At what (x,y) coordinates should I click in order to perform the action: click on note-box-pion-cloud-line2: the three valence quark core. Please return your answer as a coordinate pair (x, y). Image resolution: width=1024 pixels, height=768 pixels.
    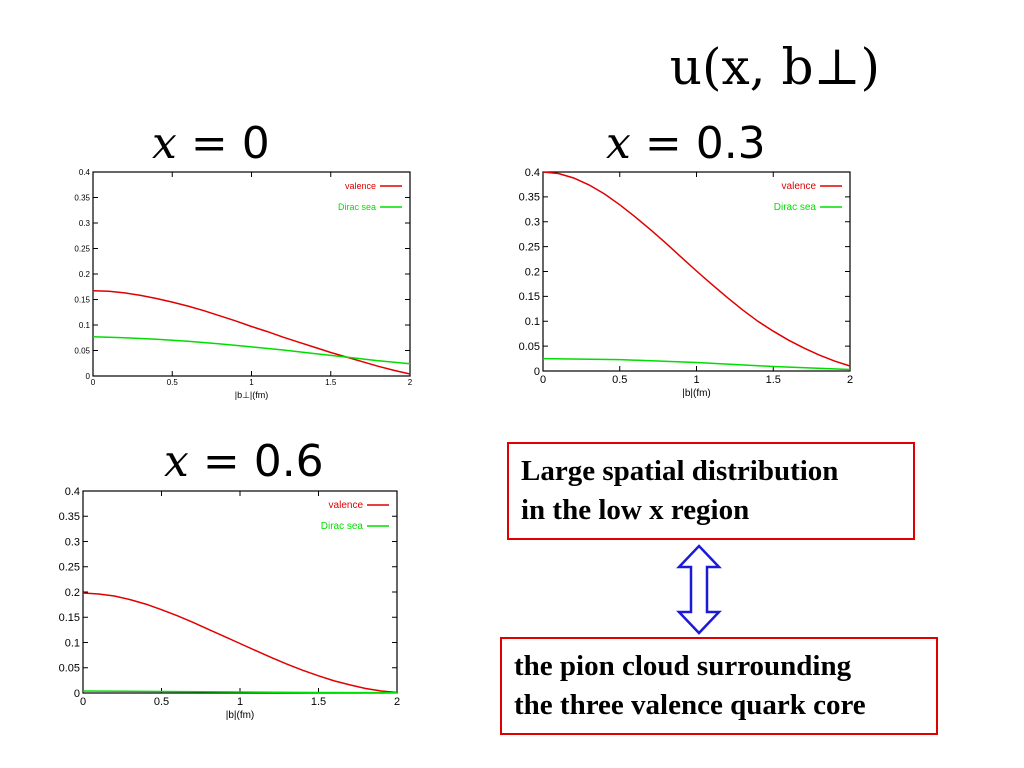
    Looking at the image, I should click on (690, 705).